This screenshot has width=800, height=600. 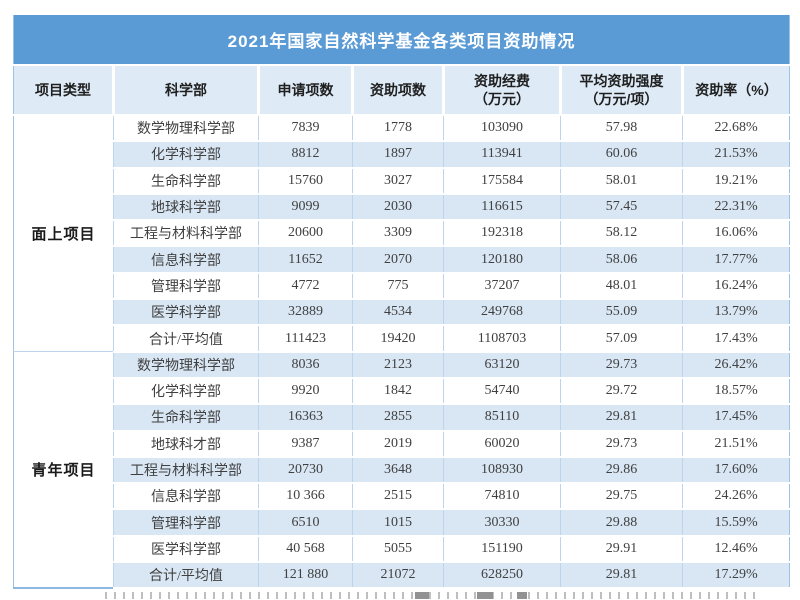 What do you see at coordinates (305, 444) in the screenshot?
I see `cell-applications: 9387` at bounding box center [305, 444].